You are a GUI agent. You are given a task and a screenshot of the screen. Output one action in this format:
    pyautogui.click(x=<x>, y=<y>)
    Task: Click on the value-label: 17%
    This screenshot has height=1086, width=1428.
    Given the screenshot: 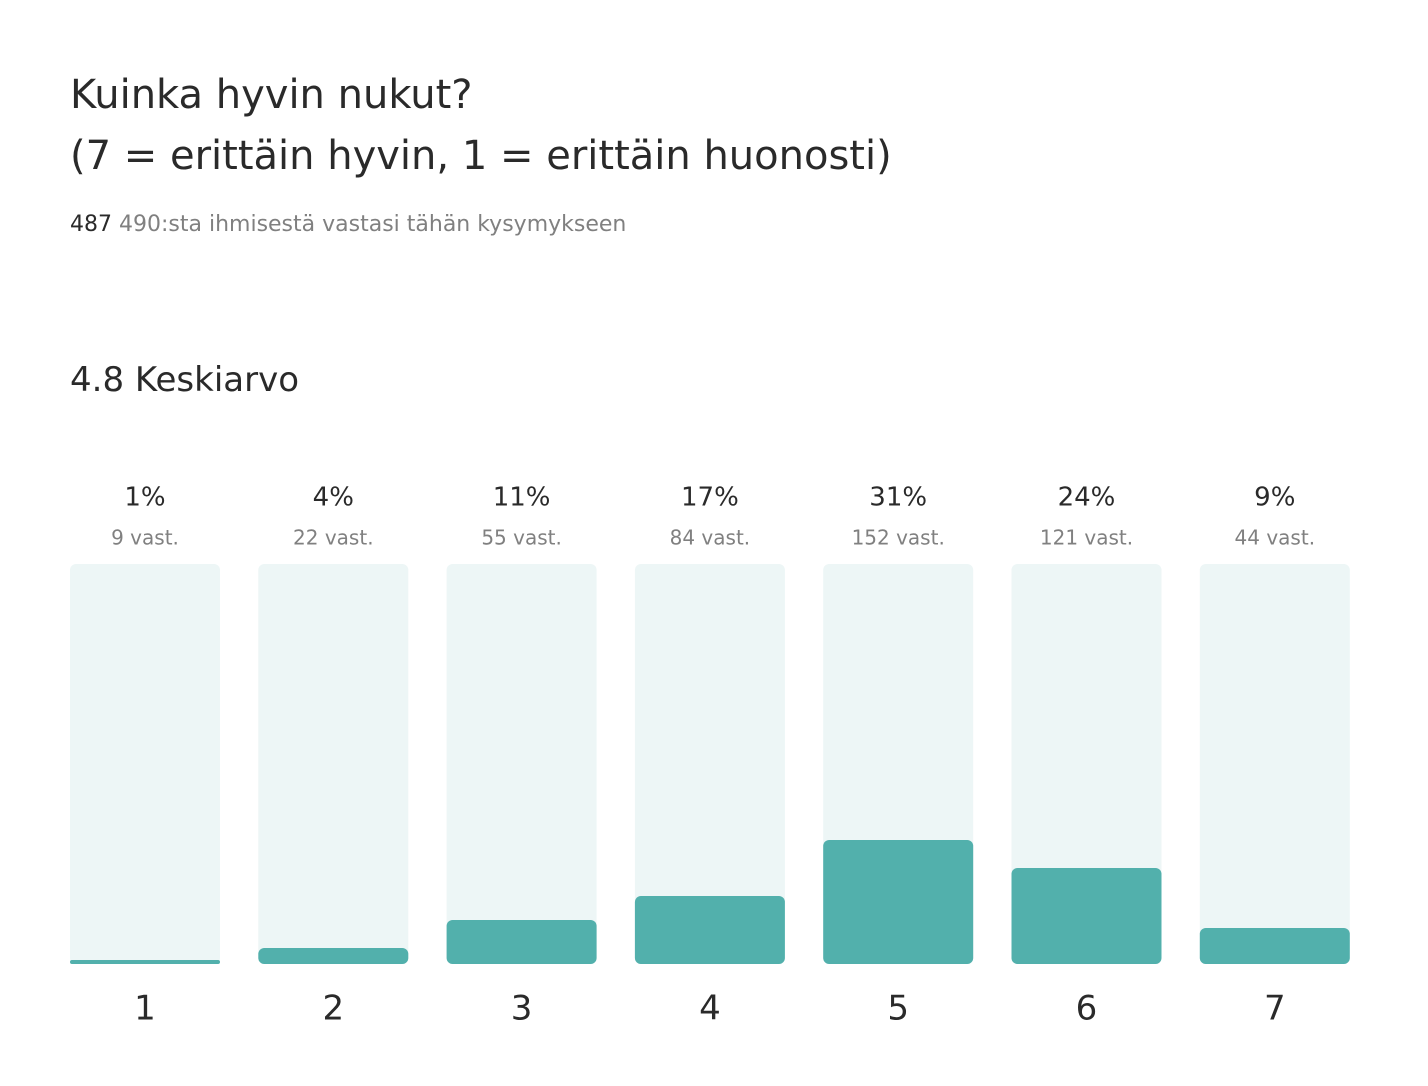 What is the action you would take?
    pyautogui.click(x=710, y=498)
    